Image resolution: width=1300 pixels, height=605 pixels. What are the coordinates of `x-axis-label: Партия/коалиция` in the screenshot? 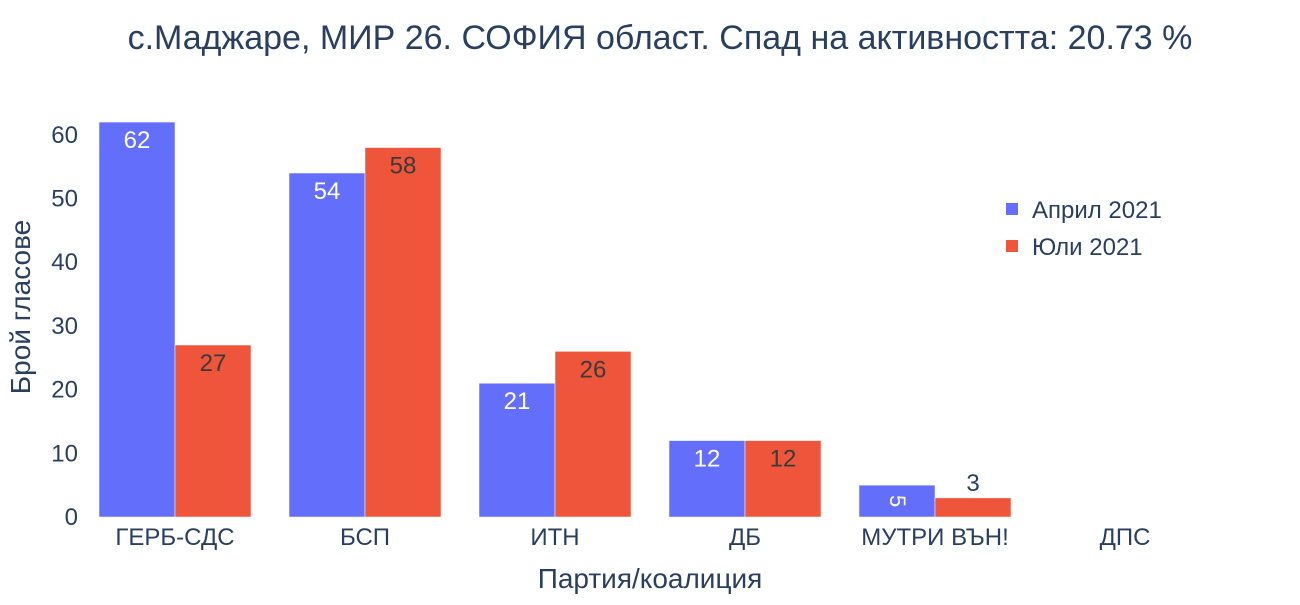 It's located at (650, 578).